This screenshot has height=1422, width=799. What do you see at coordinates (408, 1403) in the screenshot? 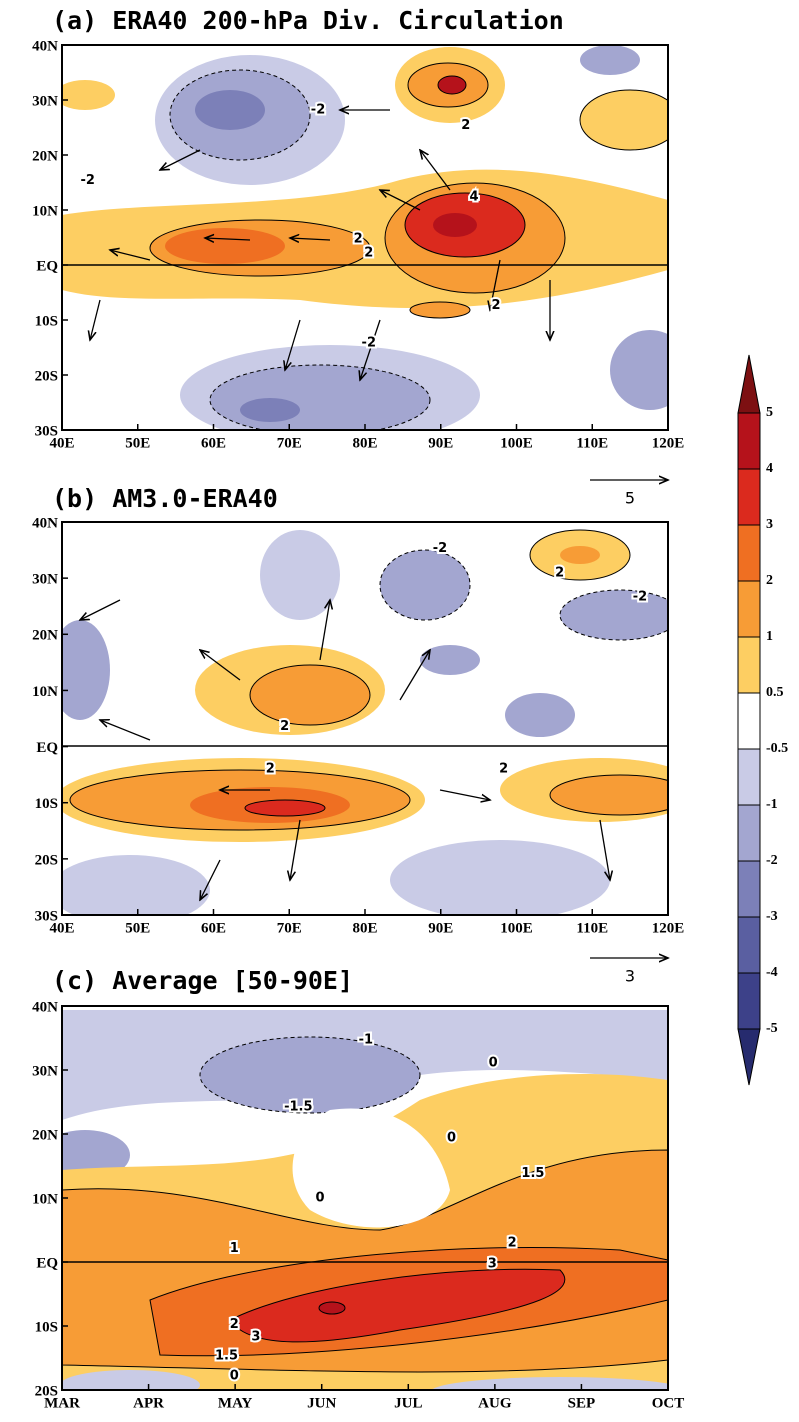
I see `x-tick-label: JUL` at bounding box center [408, 1403].